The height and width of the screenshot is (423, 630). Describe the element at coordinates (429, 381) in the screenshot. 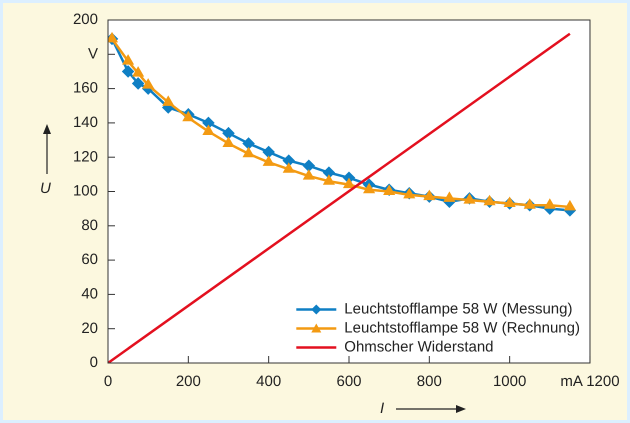

I see `x-tick-label: 800` at that location.